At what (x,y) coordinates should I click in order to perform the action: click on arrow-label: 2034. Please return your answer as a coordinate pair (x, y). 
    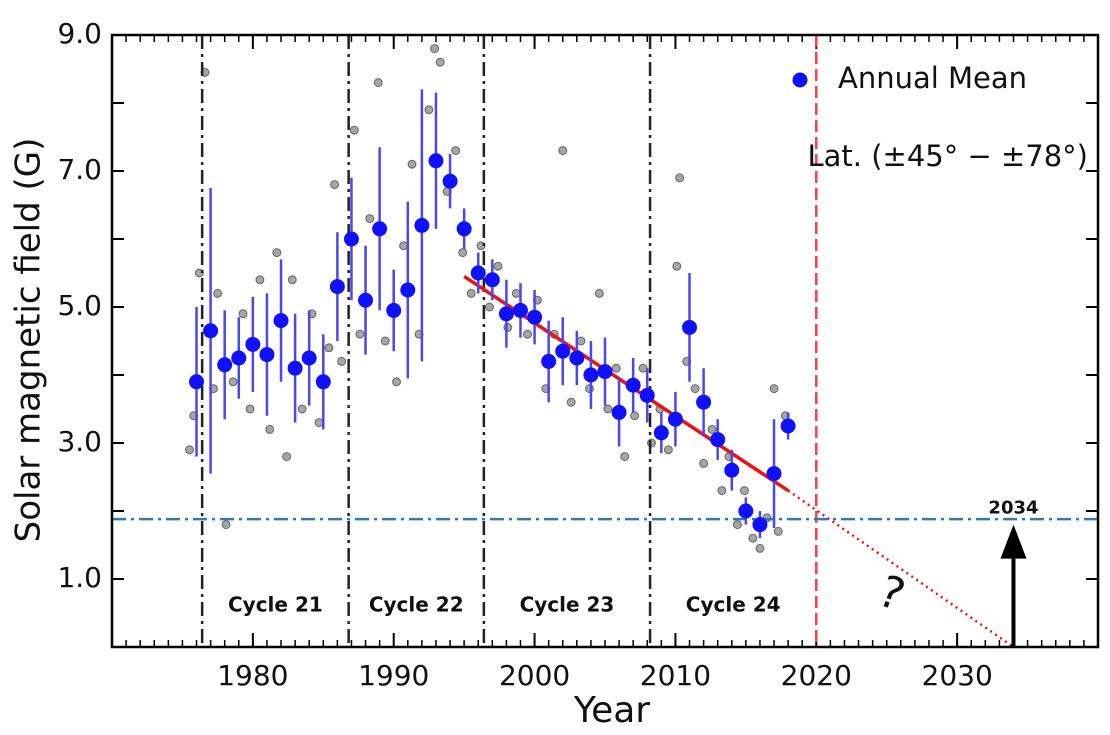
    Looking at the image, I should click on (1013, 508).